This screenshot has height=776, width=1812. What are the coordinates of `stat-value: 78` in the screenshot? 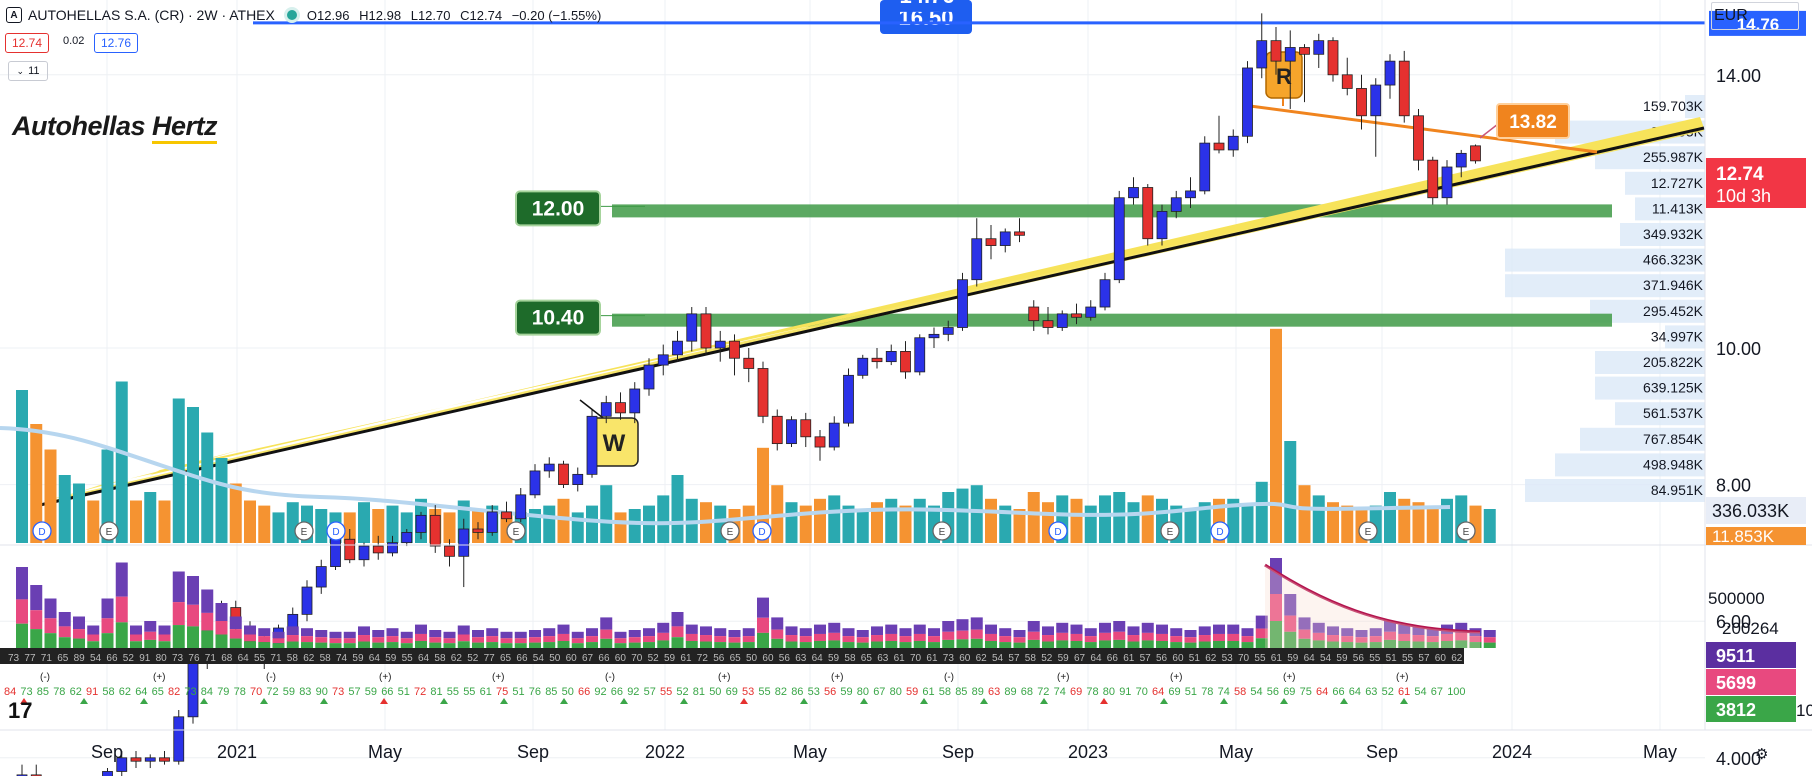 It's located at (59, 692).